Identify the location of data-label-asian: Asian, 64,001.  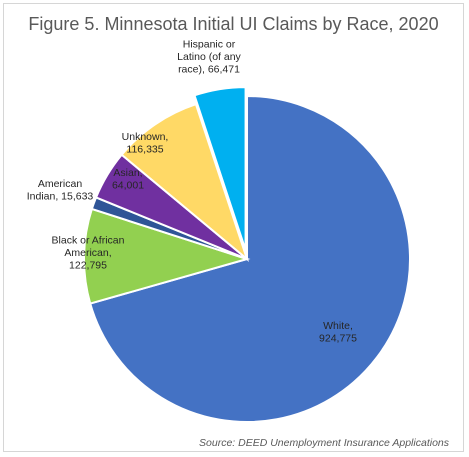
(128, 179).